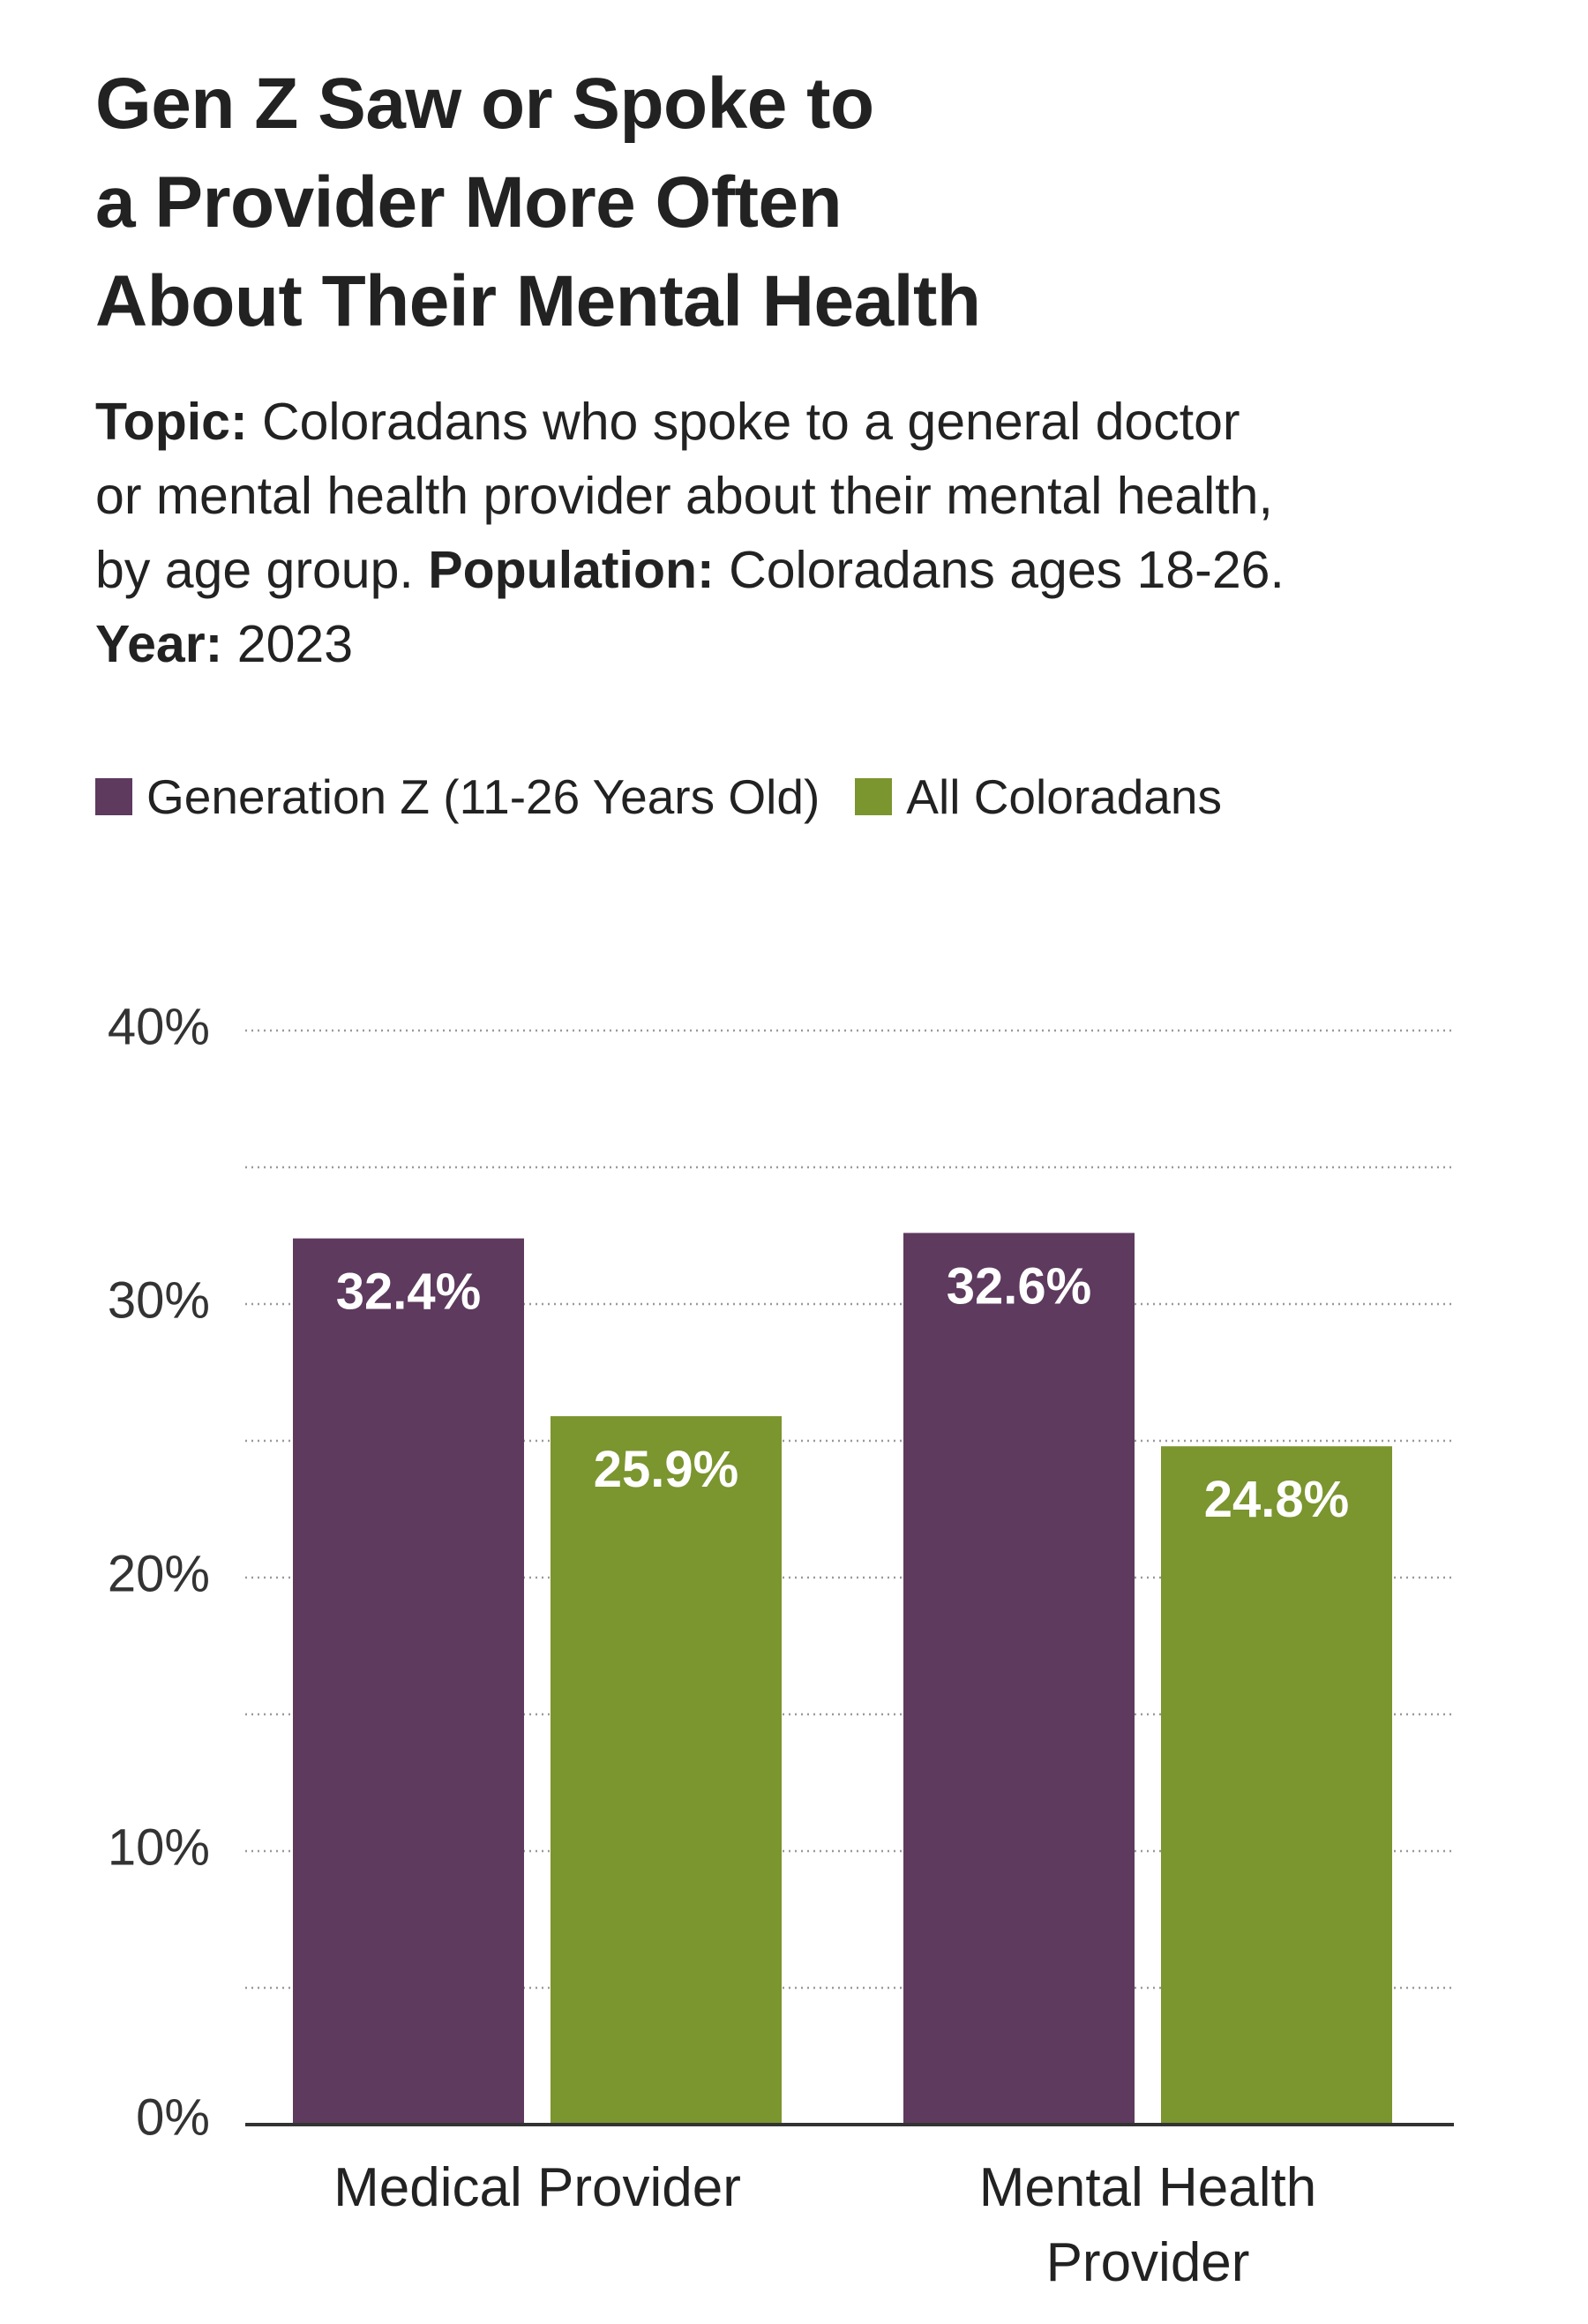 This screenshot has height=2324, width=1588. Describe the element at coordinates (159, 1026) in the screenshot. I see `y-tick-label: 40%` at that location.